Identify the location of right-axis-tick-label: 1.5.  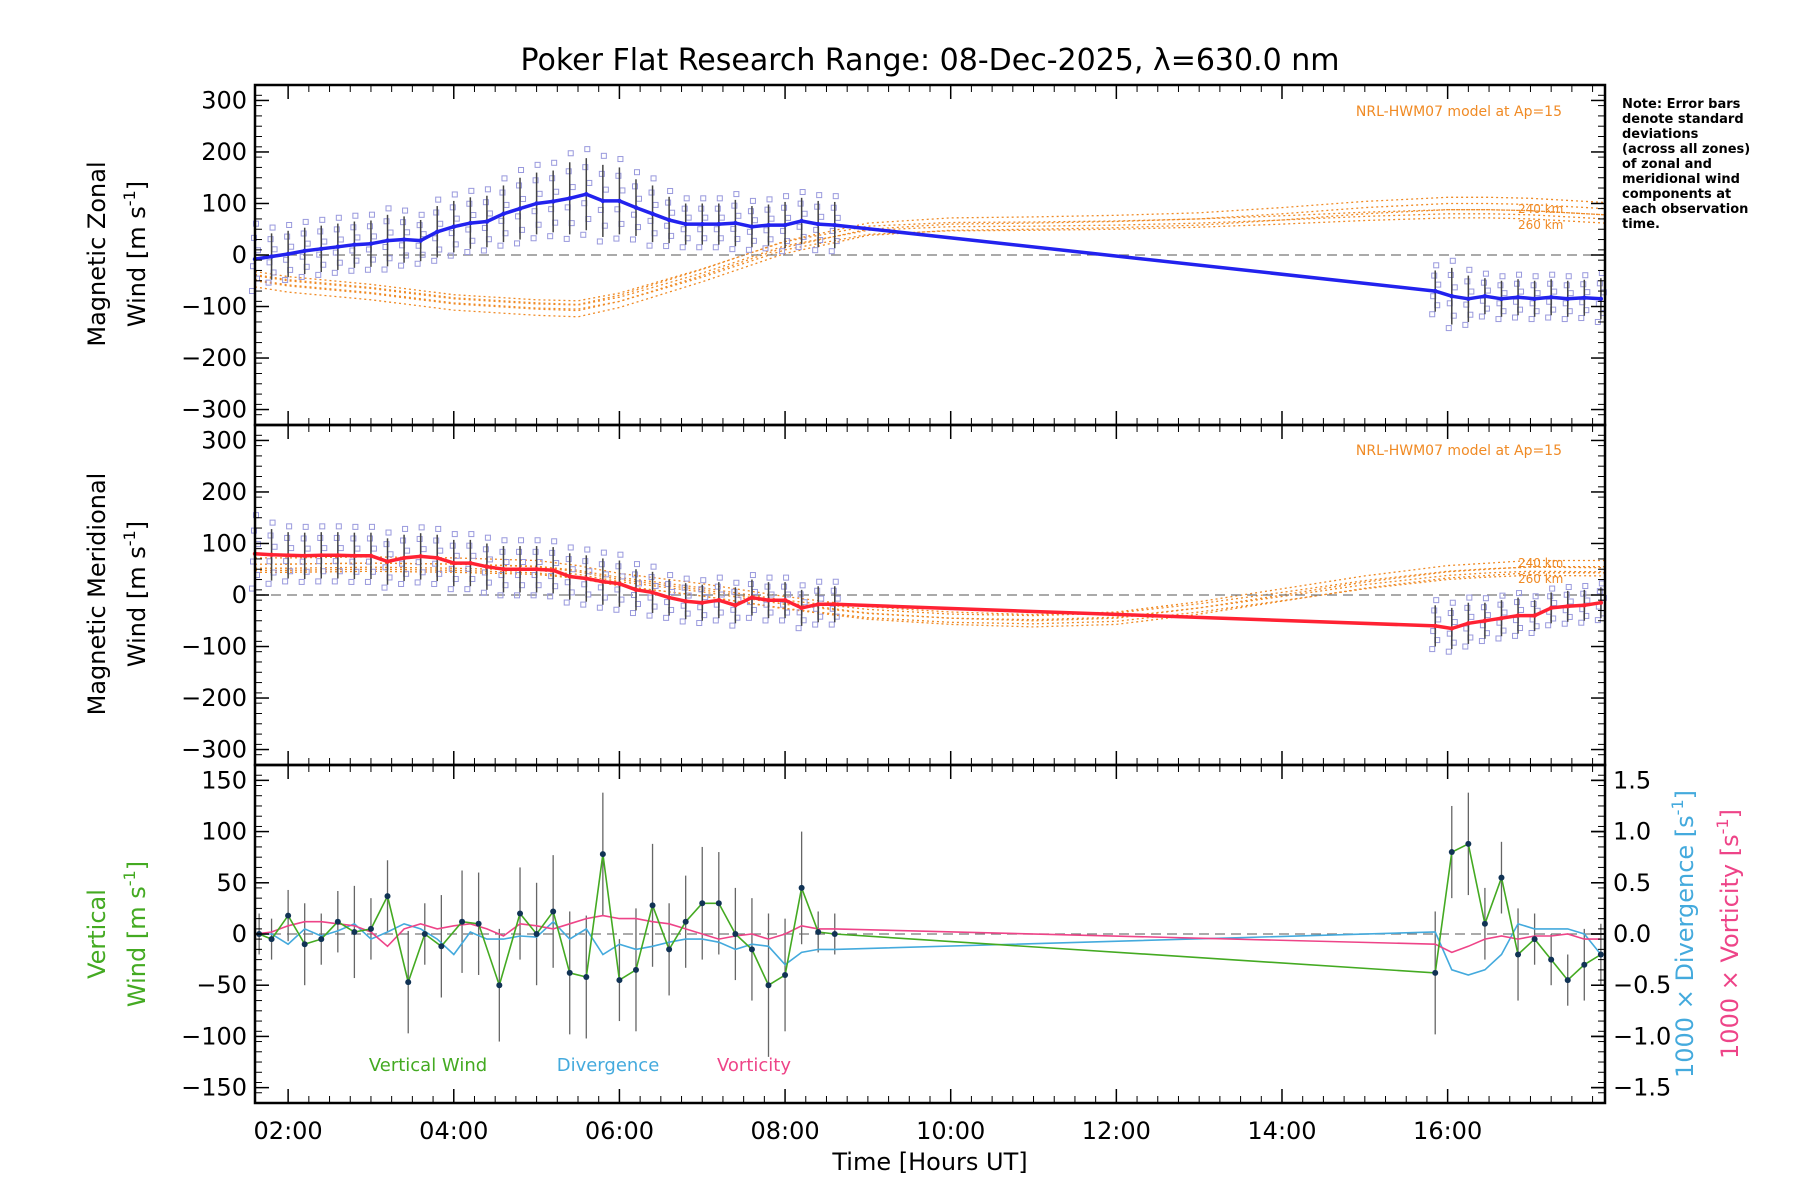
(1632, 780).